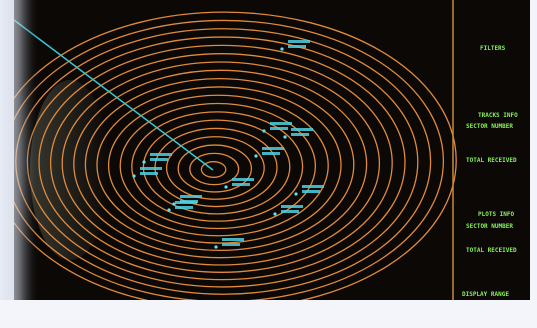  What do you see at coordinates (70, 170) in the screenshot?
I see `glare` at bounding box center [70, 170].